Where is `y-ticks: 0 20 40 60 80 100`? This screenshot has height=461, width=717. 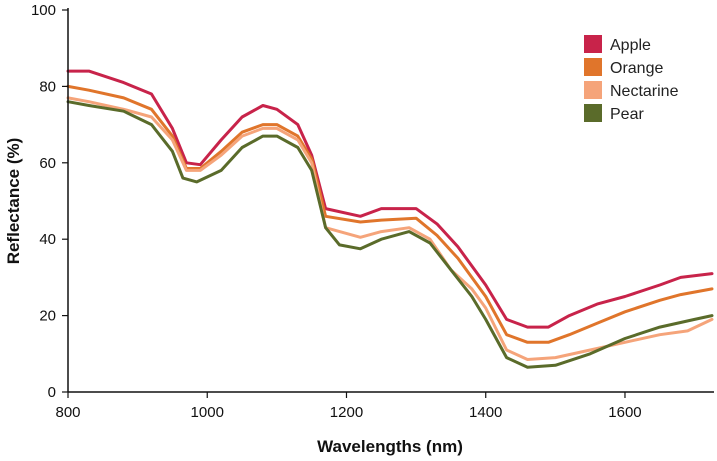 y-ticks: 0 20 40 60 80 100 is located at coordinates (49, 201).